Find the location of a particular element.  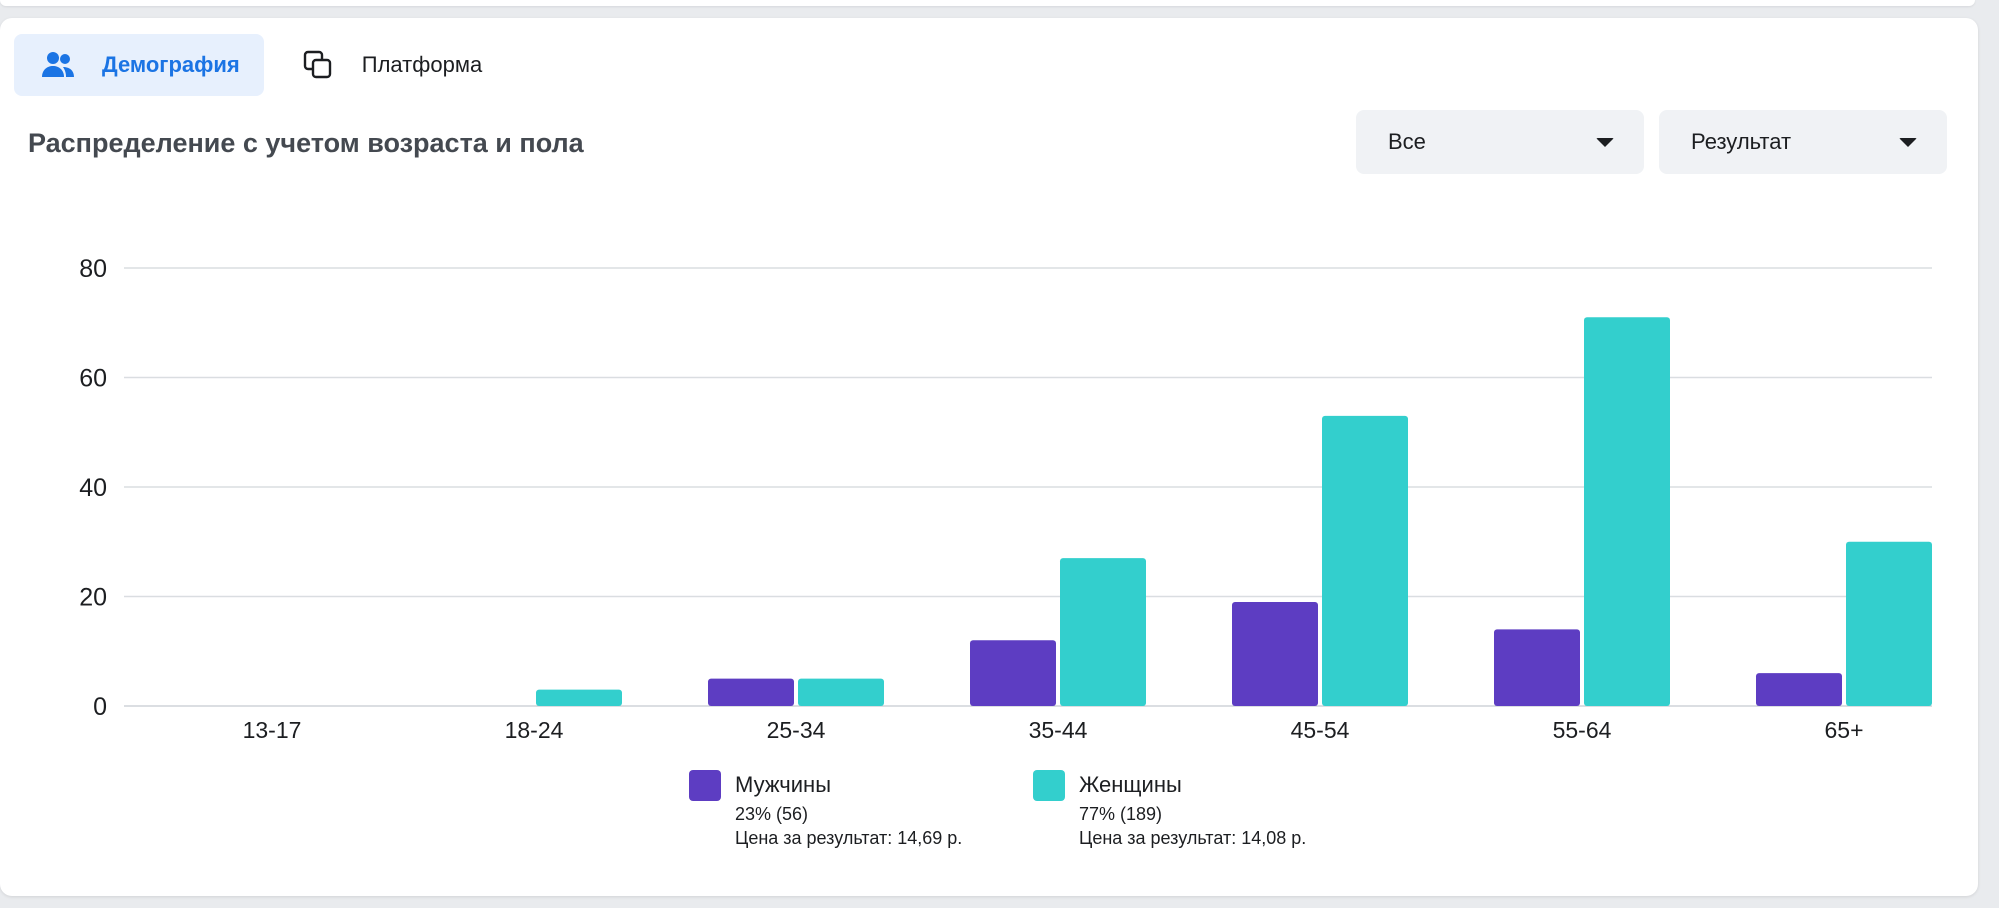

x-tick-label: 55-64 is located at coordinates (1582, 730).